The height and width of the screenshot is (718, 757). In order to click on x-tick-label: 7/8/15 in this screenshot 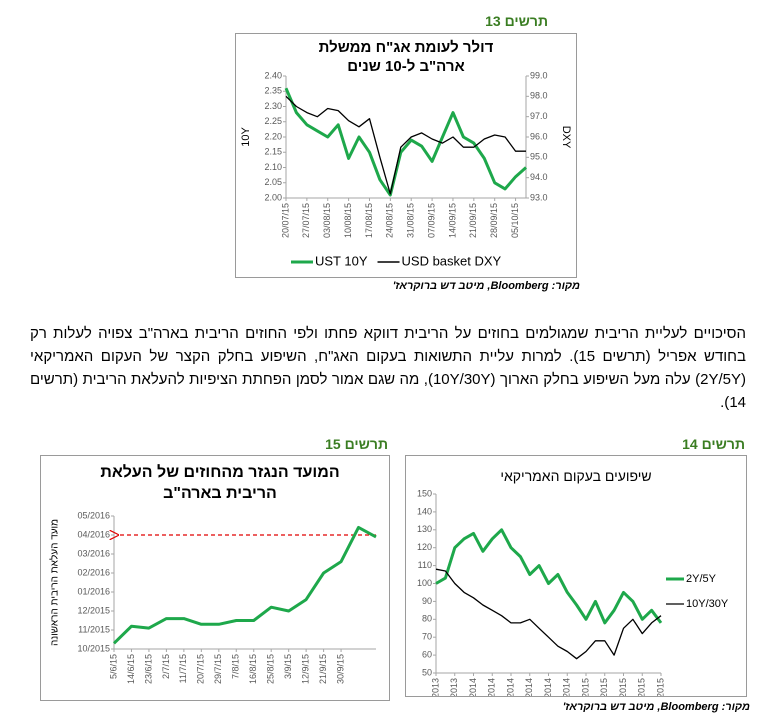, I will do `click(236, 666)`.